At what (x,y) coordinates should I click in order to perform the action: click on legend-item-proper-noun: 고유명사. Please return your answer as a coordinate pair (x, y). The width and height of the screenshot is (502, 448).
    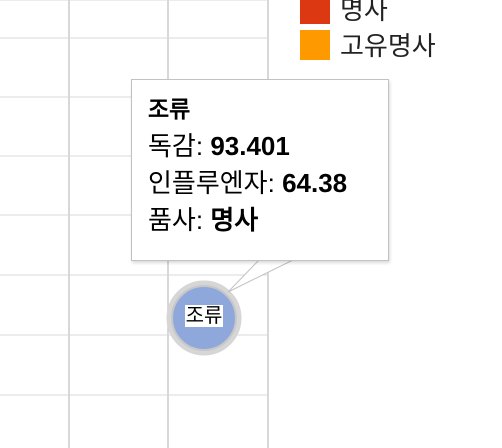
    Looking at the image, I should click on (368, 44).